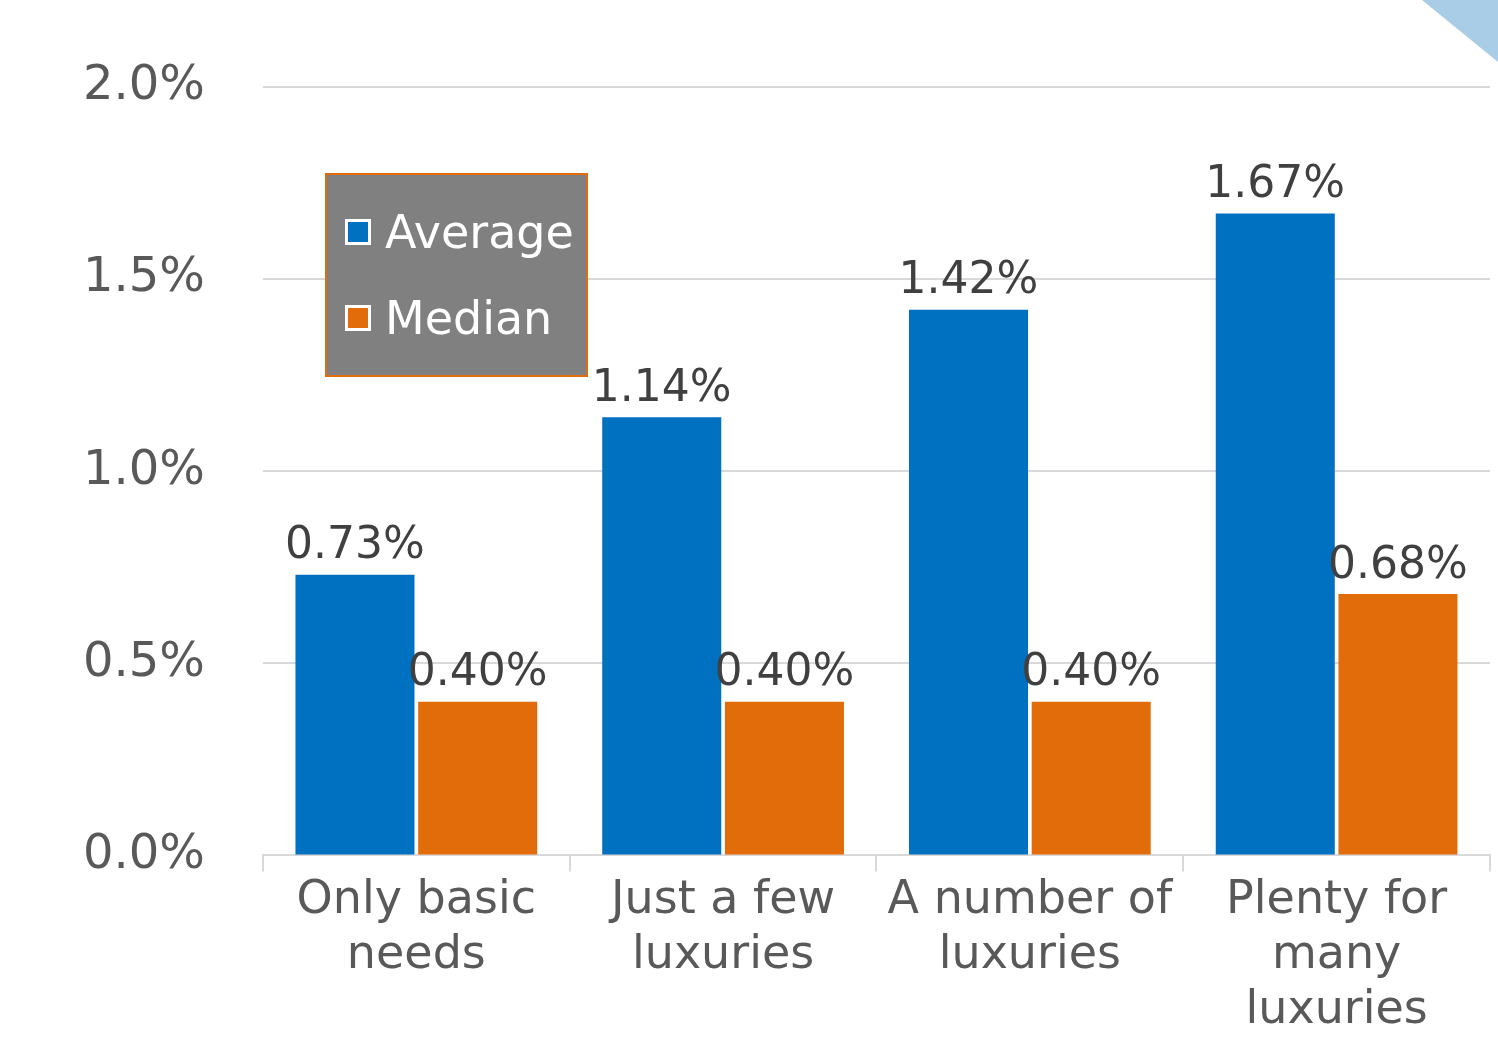 The width and height of the screenshot is (1498, 1049). Describe the element at coordinates (1275, 182) in the screenshot. I see `data-label: 1.67%` at that location.